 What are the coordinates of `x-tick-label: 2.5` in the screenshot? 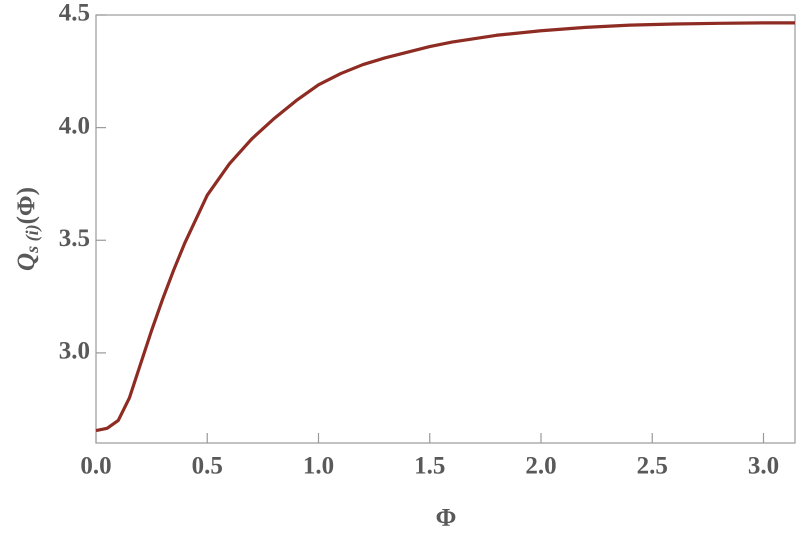 It's located at (652, 466).